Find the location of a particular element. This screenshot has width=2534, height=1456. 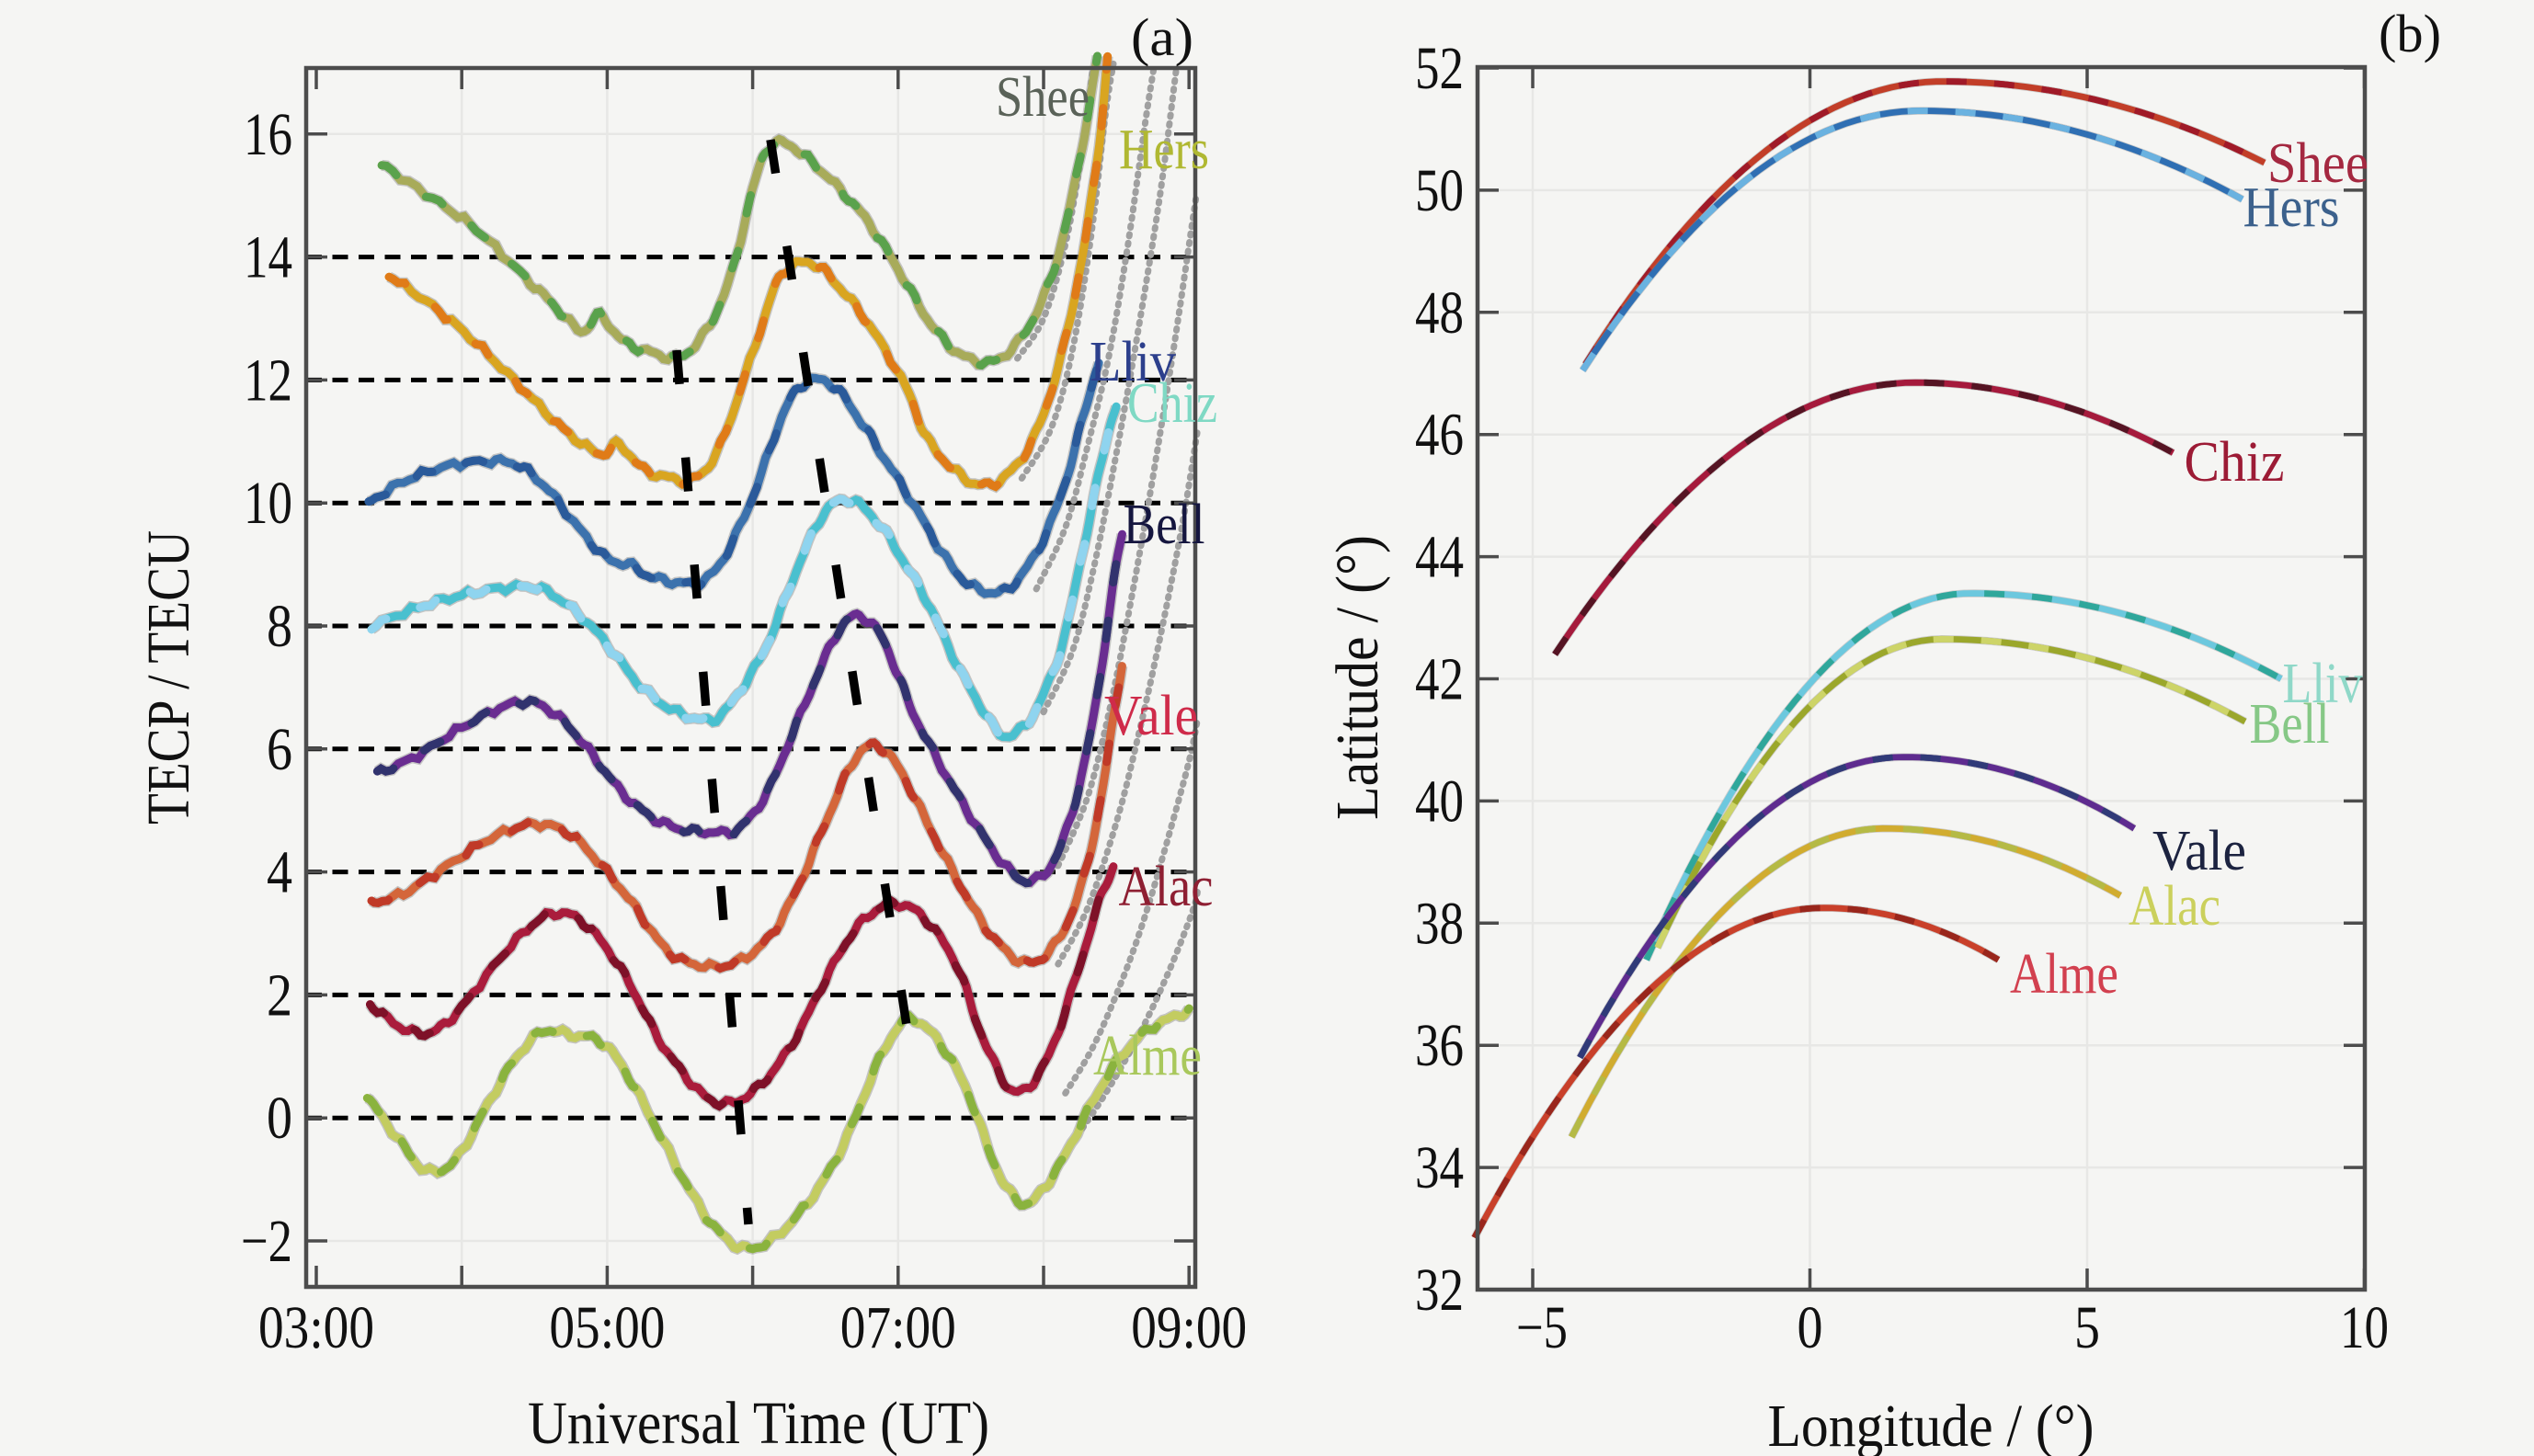

svg-text: 4 is located at coordinates (279, 872).